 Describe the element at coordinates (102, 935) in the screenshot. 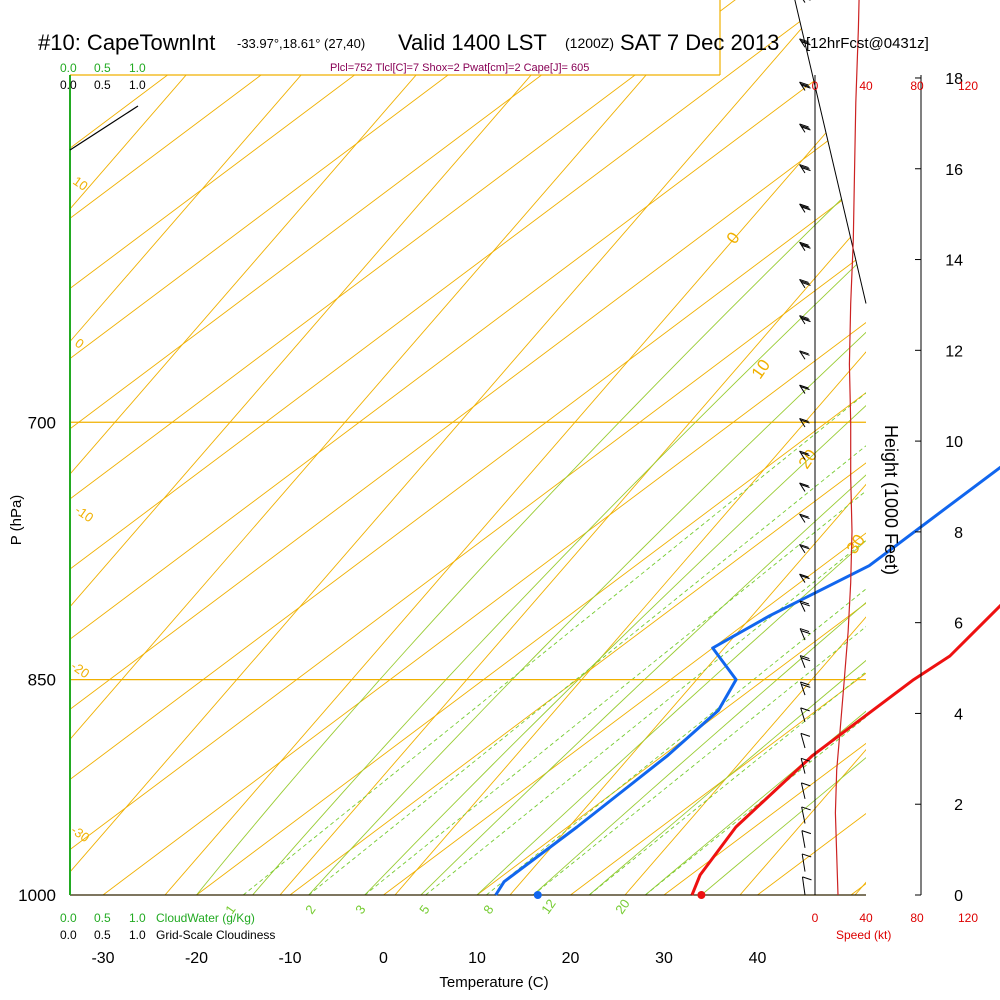

I see `cloudiness-scale-bottom-1: 0.5` at that location.